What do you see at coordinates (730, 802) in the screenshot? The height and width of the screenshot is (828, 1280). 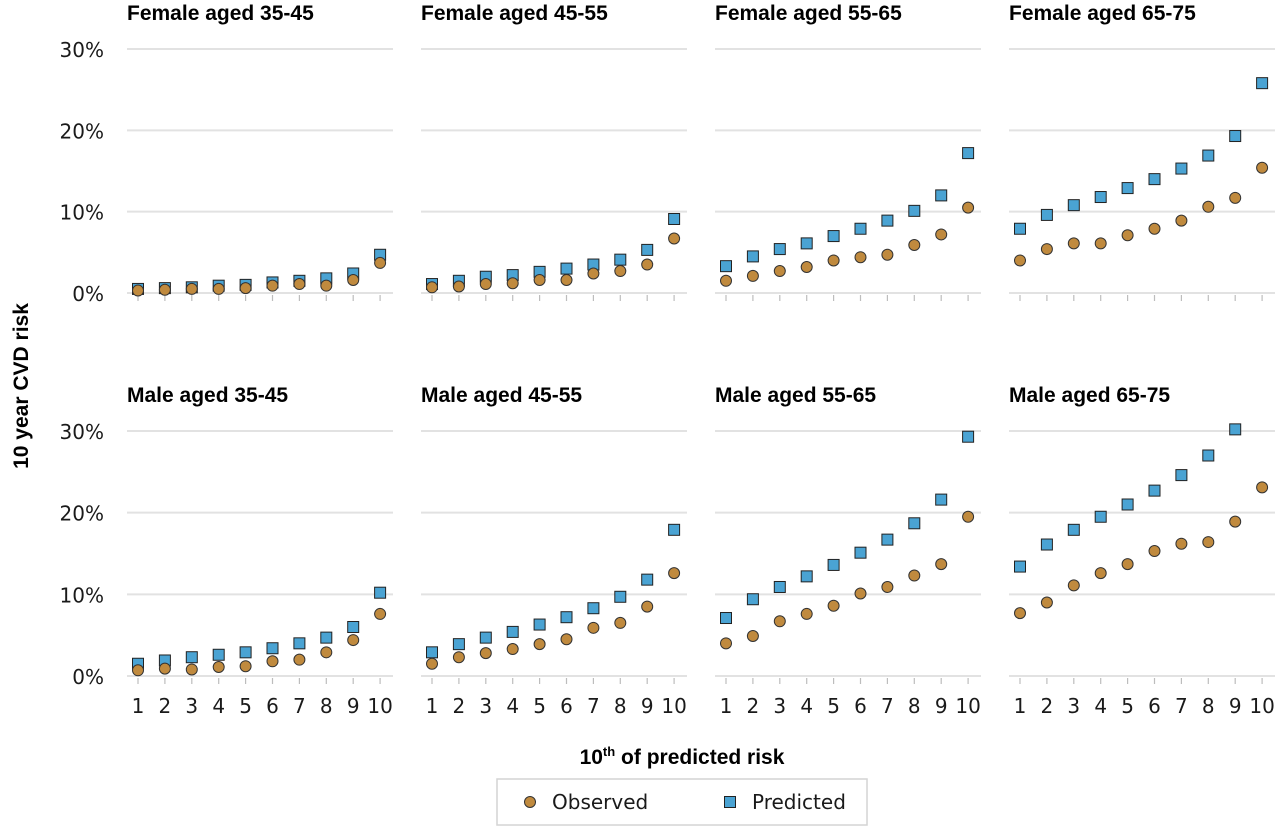 I see `legend-predicted-marker` at bounding box center [730, 802].